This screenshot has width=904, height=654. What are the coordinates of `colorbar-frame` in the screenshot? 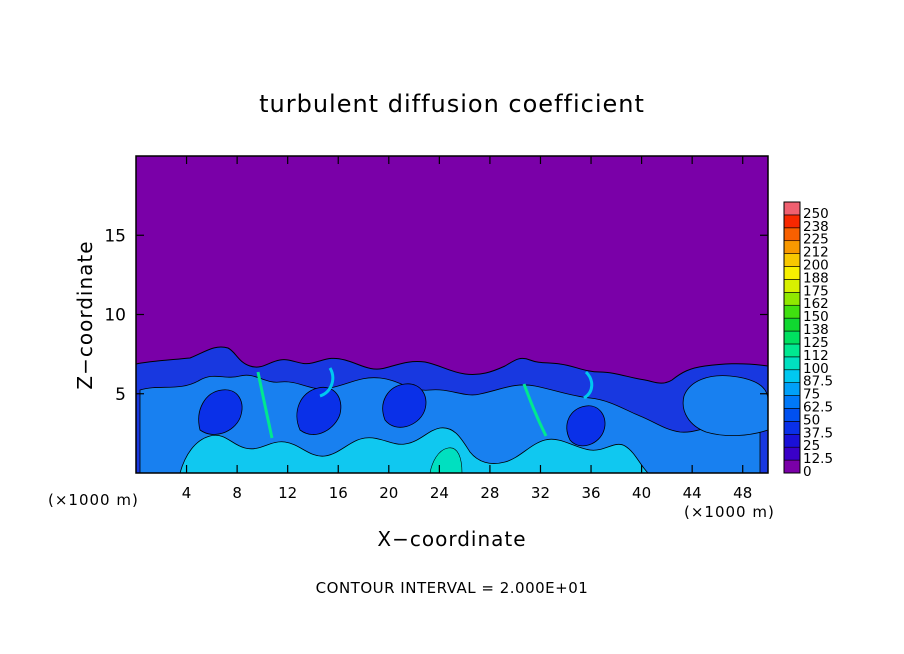 It's located at (792, 337).